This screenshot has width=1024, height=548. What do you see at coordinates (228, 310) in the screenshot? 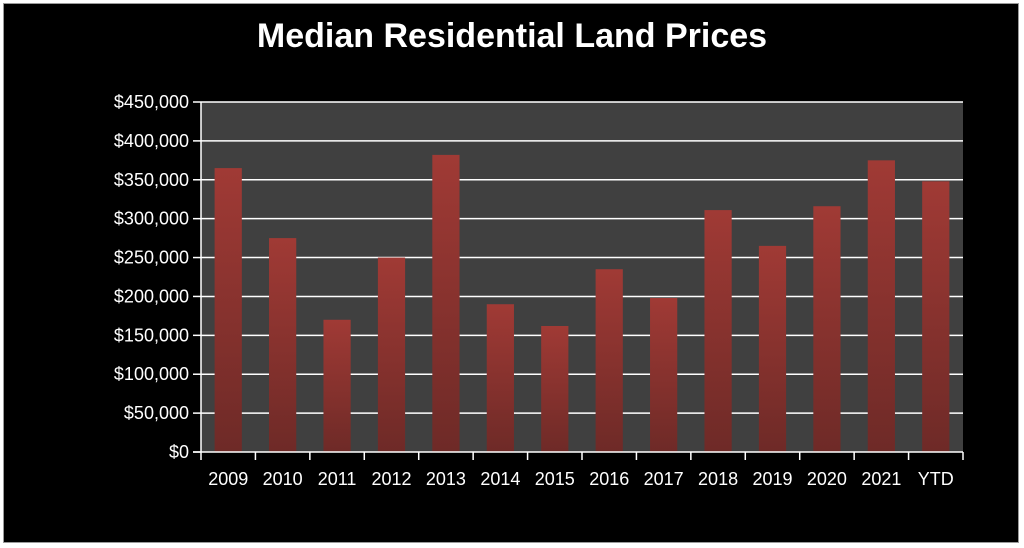
I see `bar-2009` at bounding box center [228, 310].